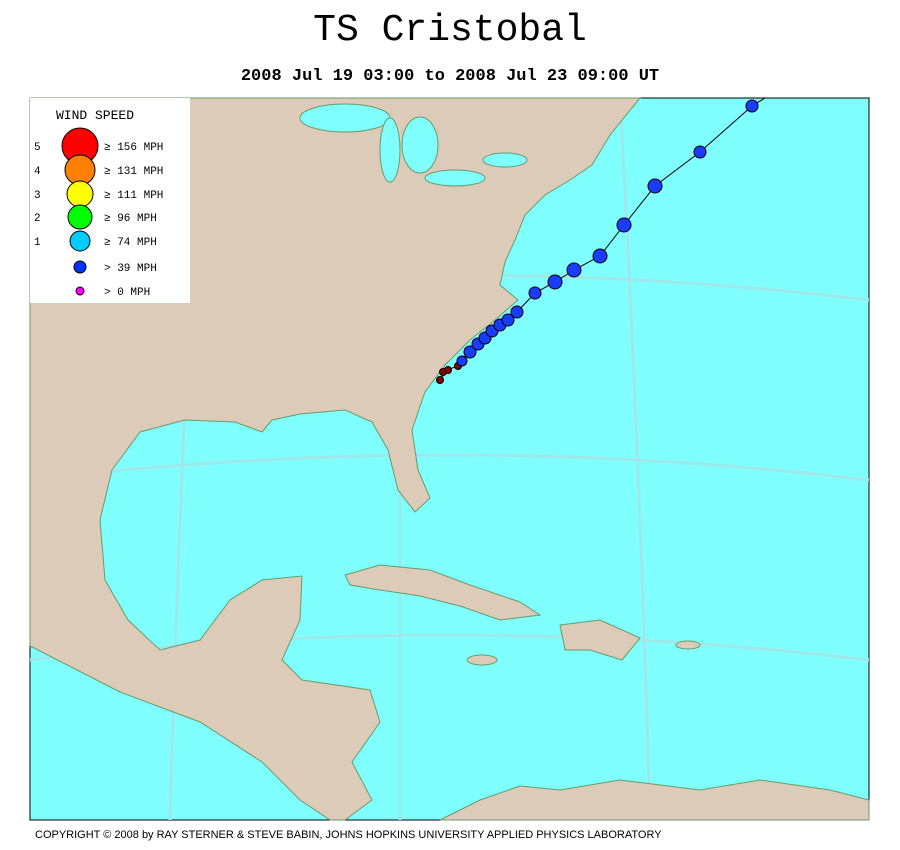 The image size is (900, 850). I want to click on legend-category: 5, so click(37, 148).